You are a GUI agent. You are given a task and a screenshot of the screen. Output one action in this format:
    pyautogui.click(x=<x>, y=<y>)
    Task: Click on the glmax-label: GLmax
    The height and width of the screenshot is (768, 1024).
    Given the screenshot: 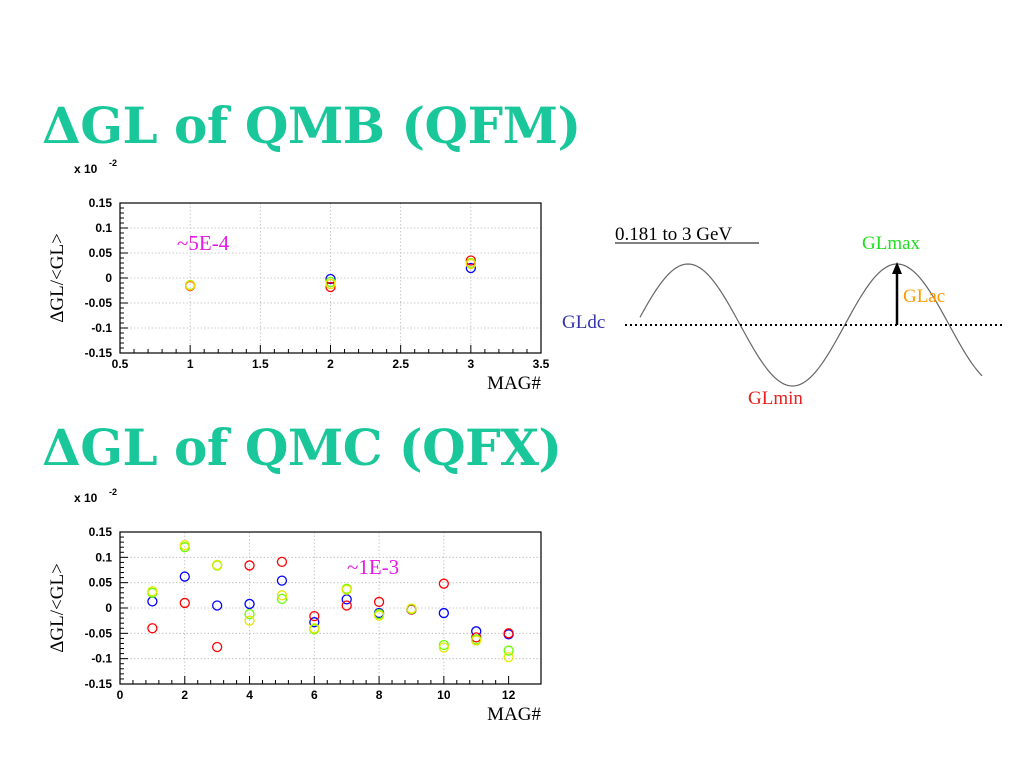 What is the action you would take?
    pyautogui.click(x=891, y=243)
    